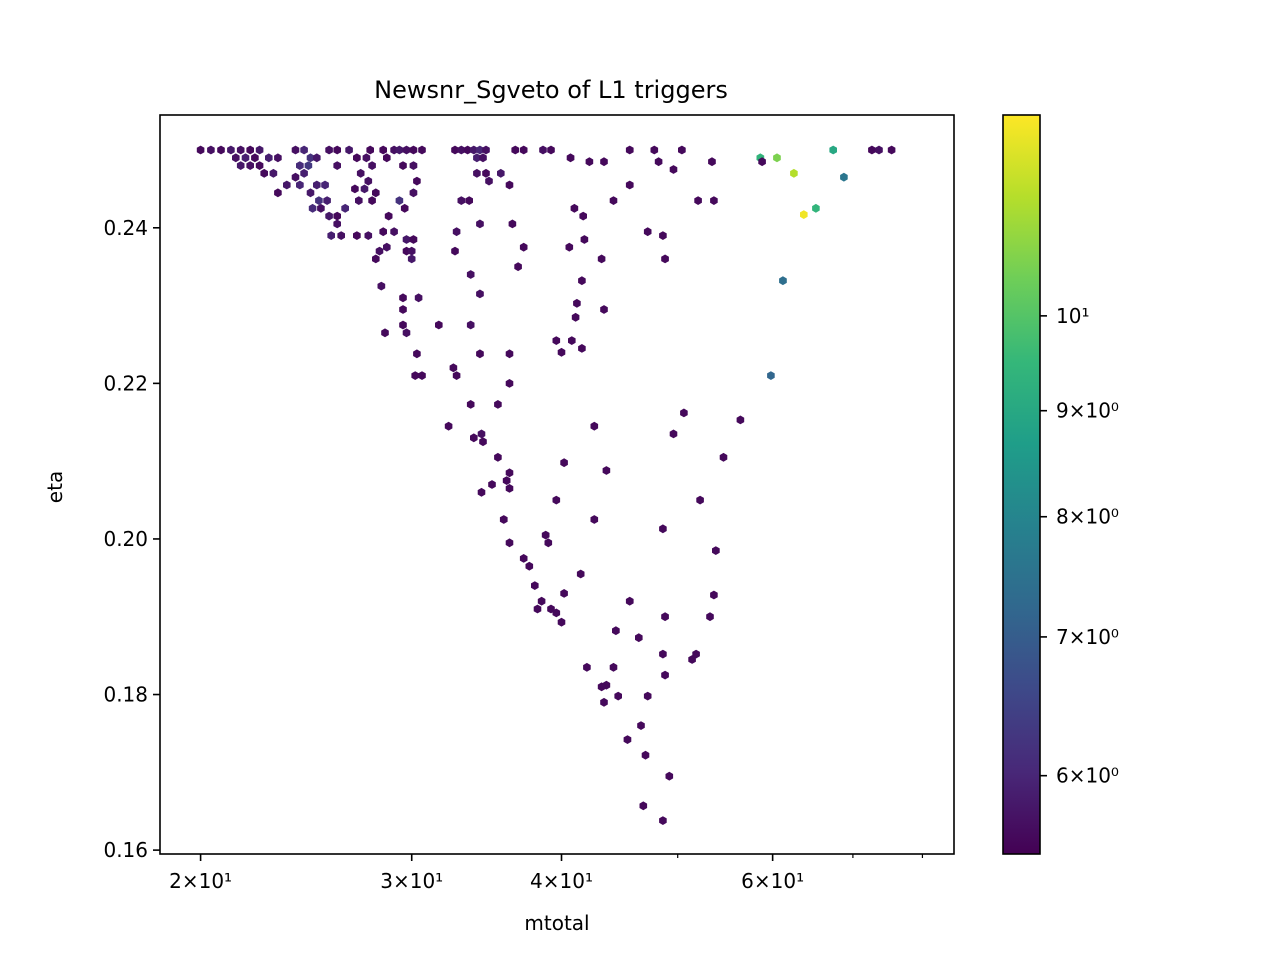 The image size is (1280, 960). Describe the element at coordinates (1060, 484) in the screenshot. I see `colorbar: 6×10⁰ 7×10⁰ 8×10⁰ 9×10⁰ 10¹` at that location.